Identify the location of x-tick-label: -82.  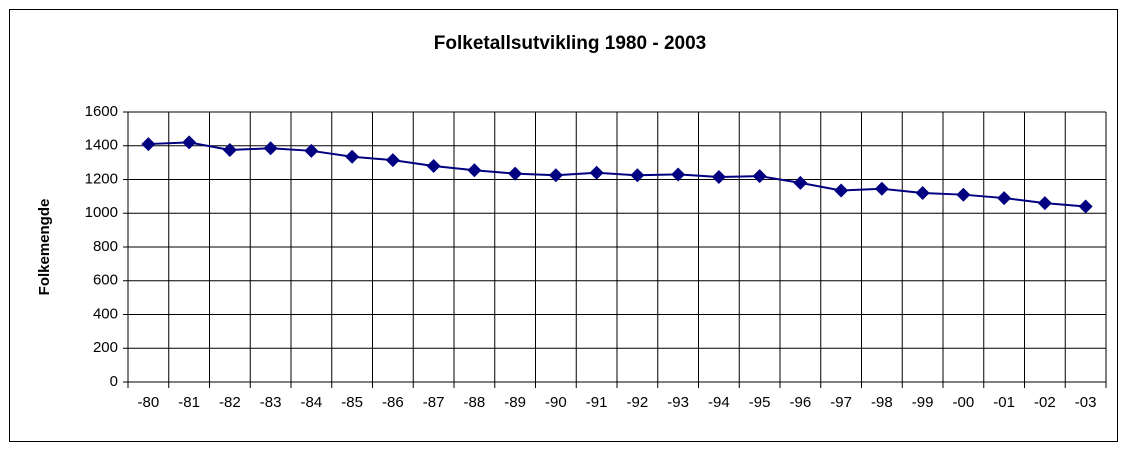
(230, 402).